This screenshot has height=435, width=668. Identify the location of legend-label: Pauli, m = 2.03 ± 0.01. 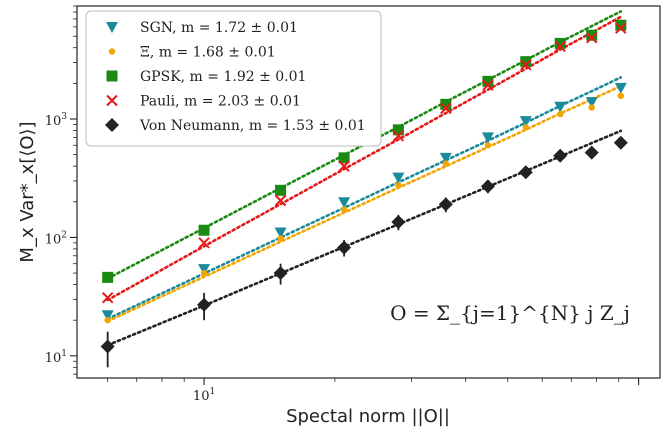
(220, 102).